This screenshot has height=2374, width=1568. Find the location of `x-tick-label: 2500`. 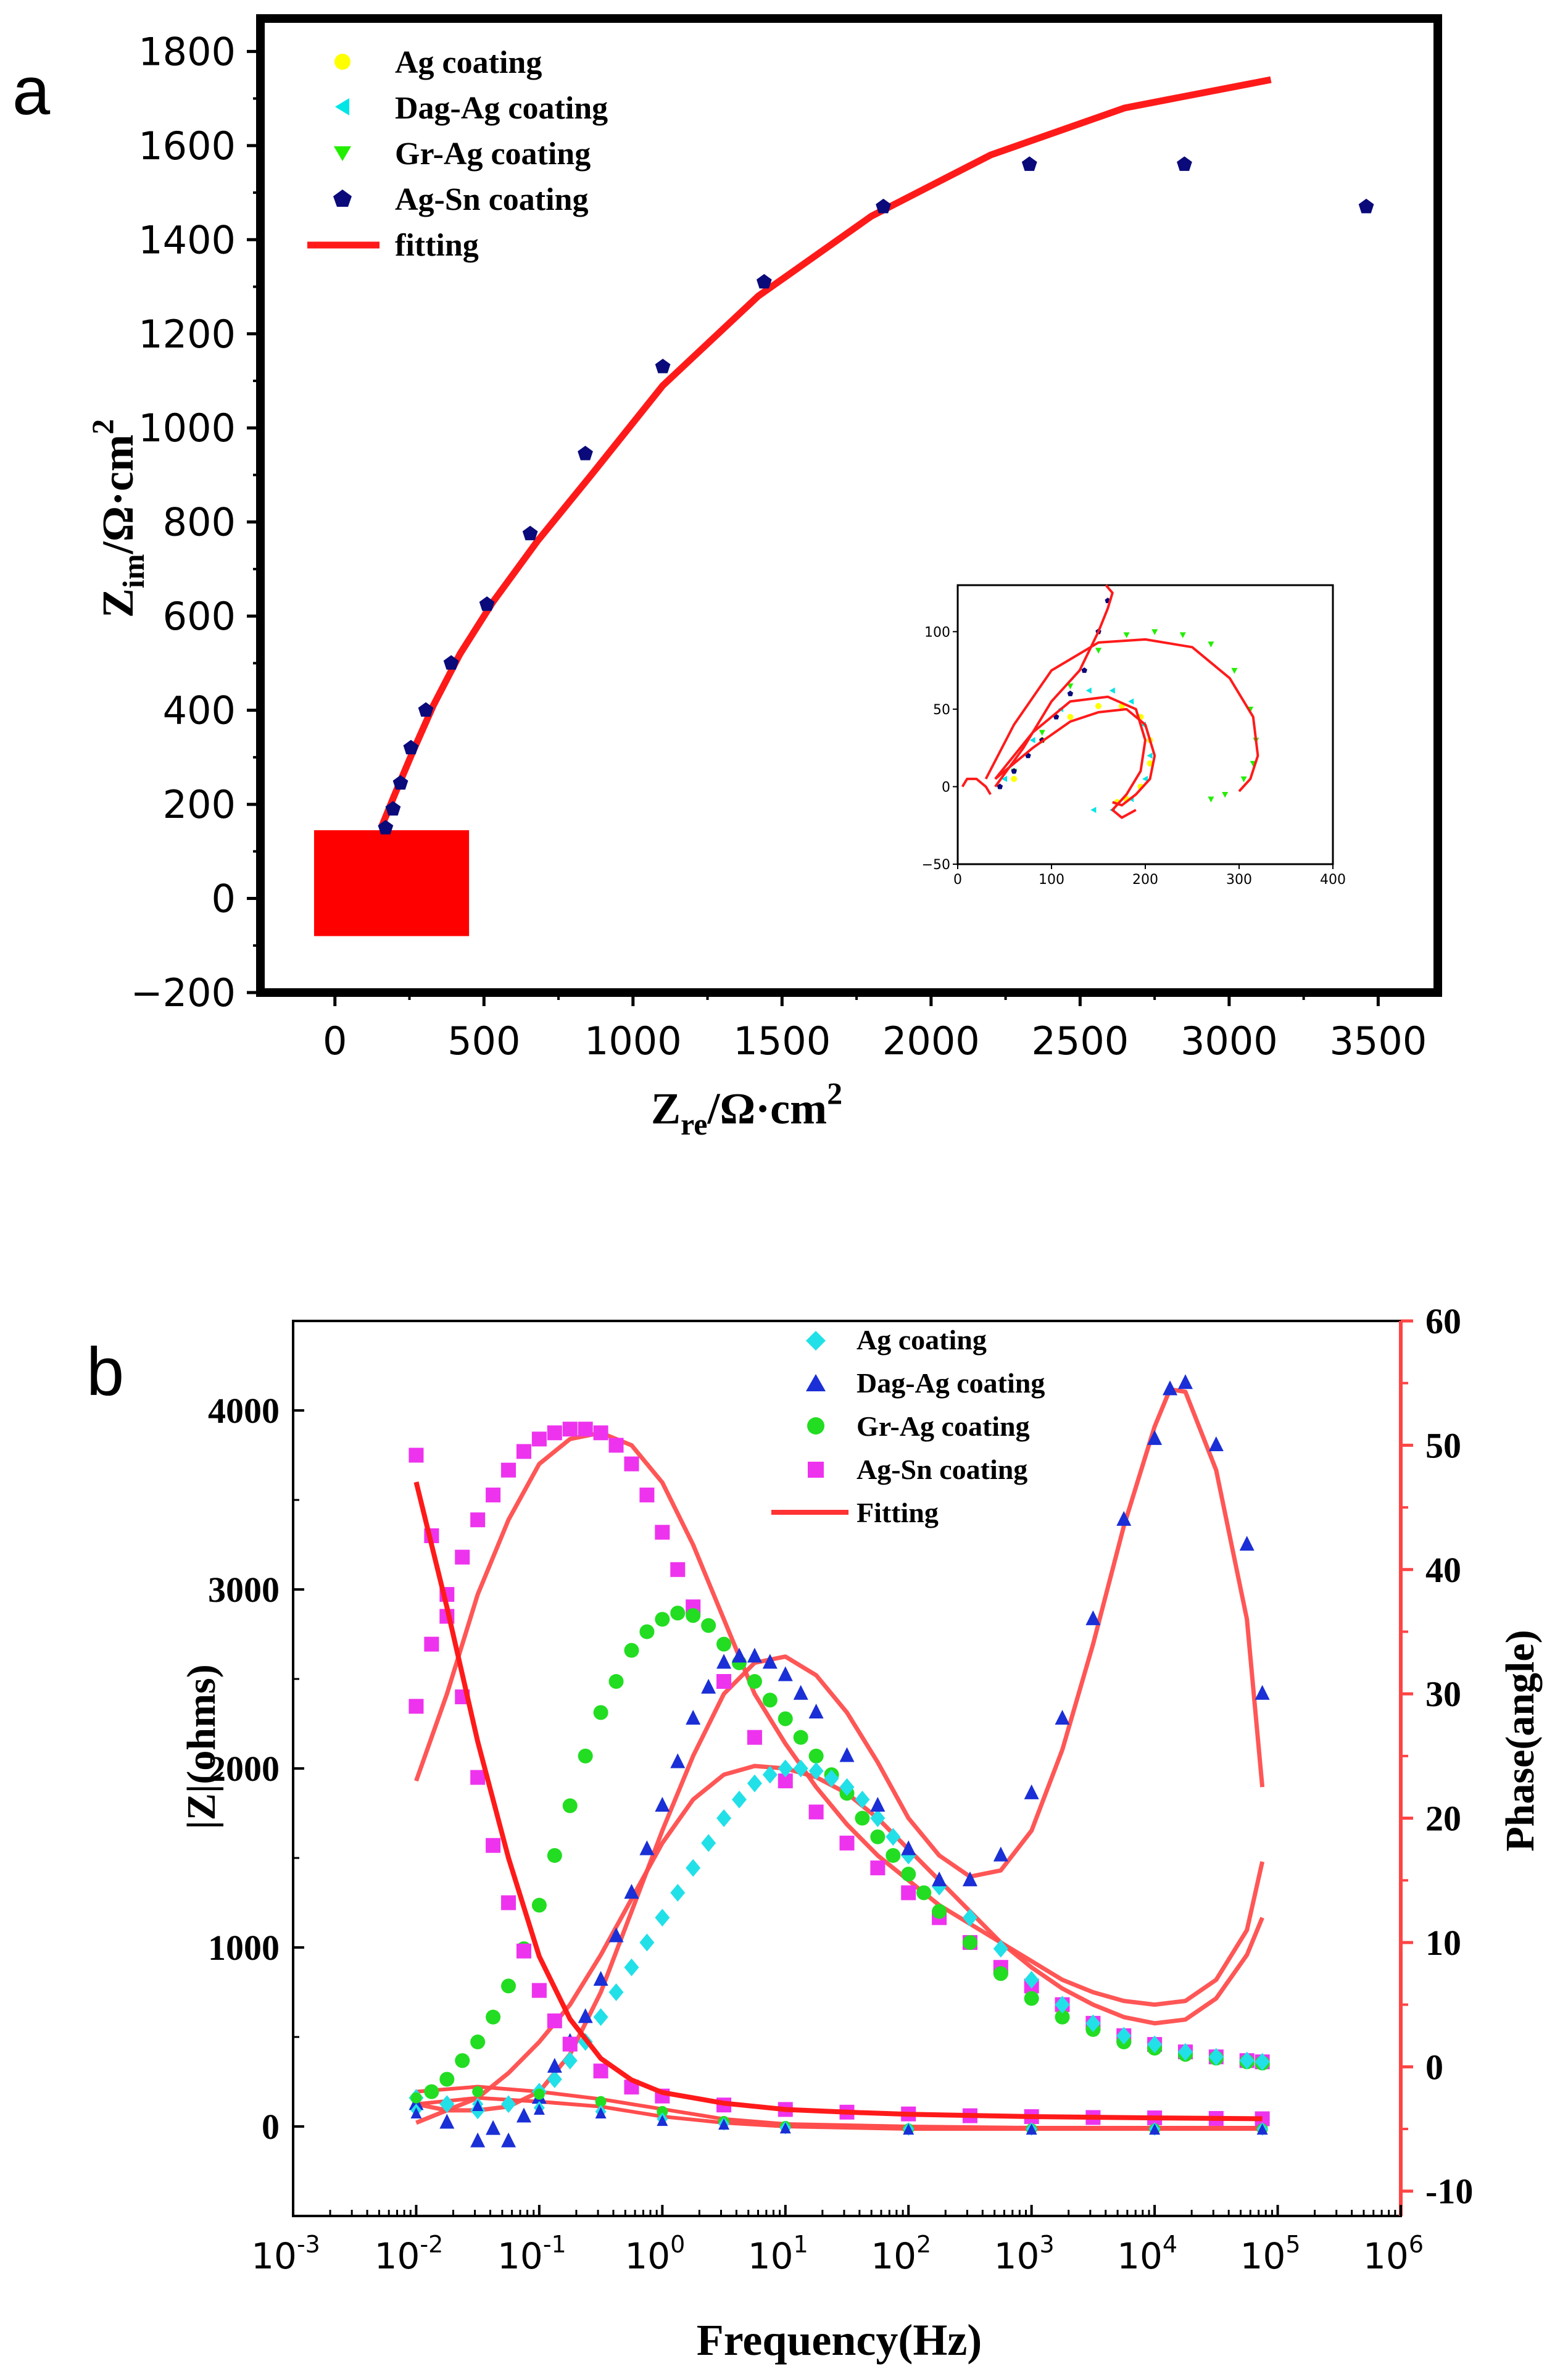

x-tick-label: 2500 is located at coordinates (1080, 1041).